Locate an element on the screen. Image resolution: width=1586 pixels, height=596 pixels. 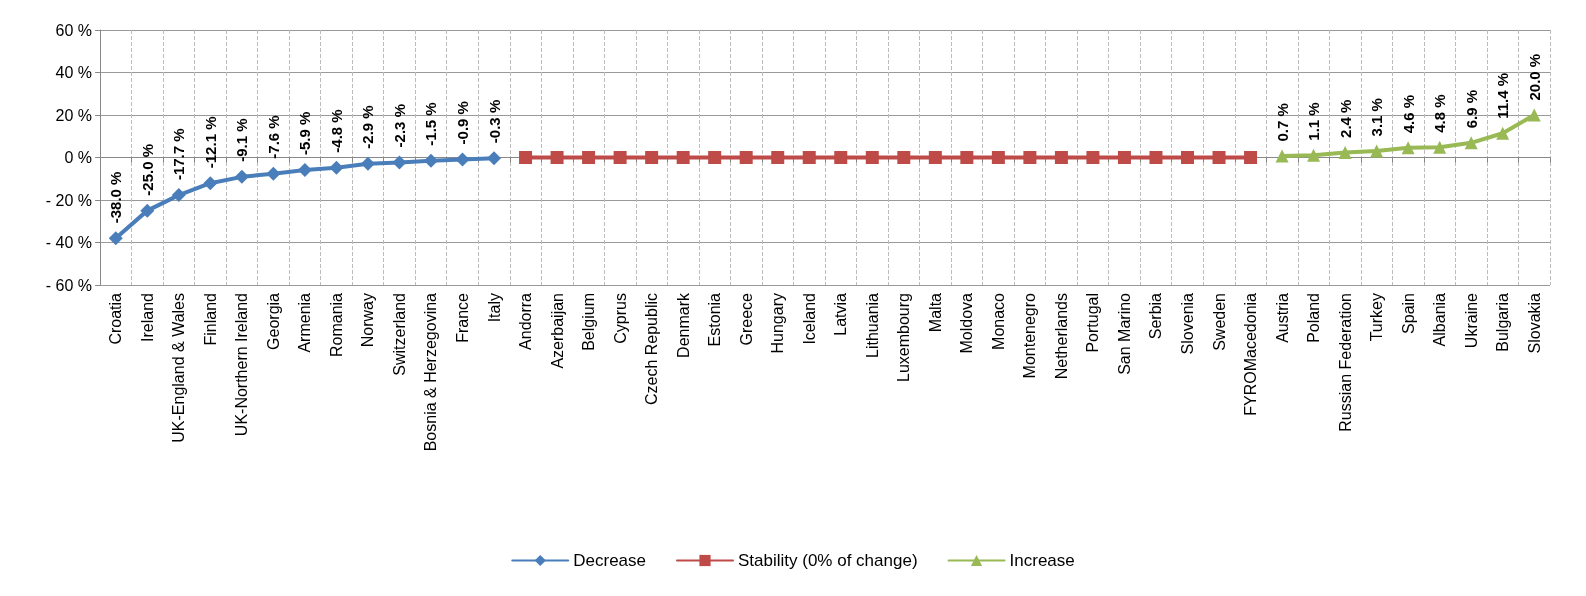
data-label: -9.1 % is located at coordinates (242, 140).